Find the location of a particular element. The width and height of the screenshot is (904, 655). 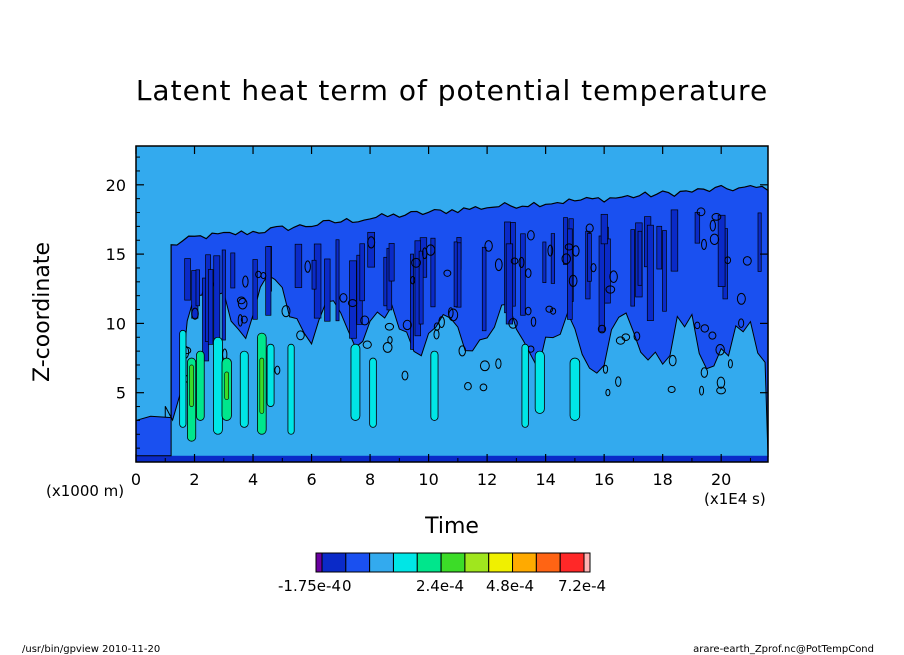

colorbar-tick-label: -1.75e-4 is located at coordinates (309, 586).